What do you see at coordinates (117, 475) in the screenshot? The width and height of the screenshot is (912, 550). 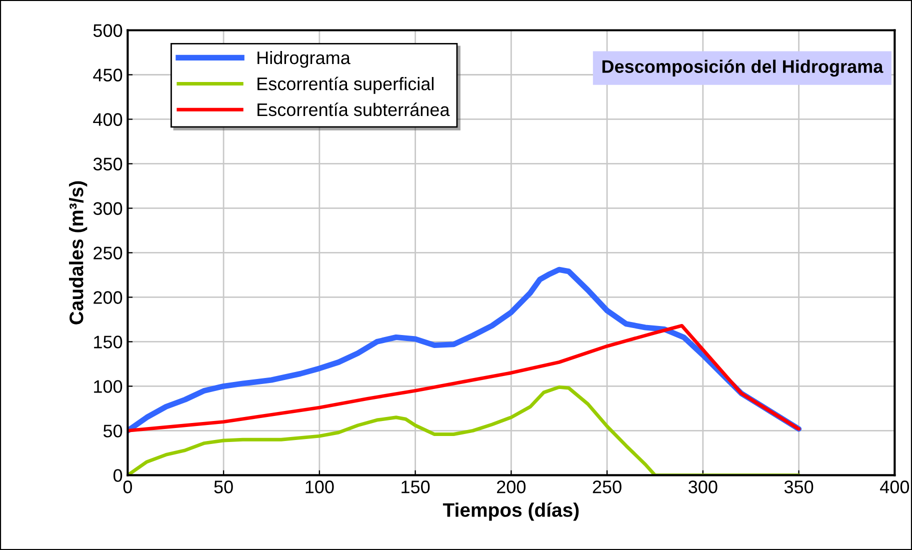 I see `y-tick-label: 0` at bounding box center [117, 475].